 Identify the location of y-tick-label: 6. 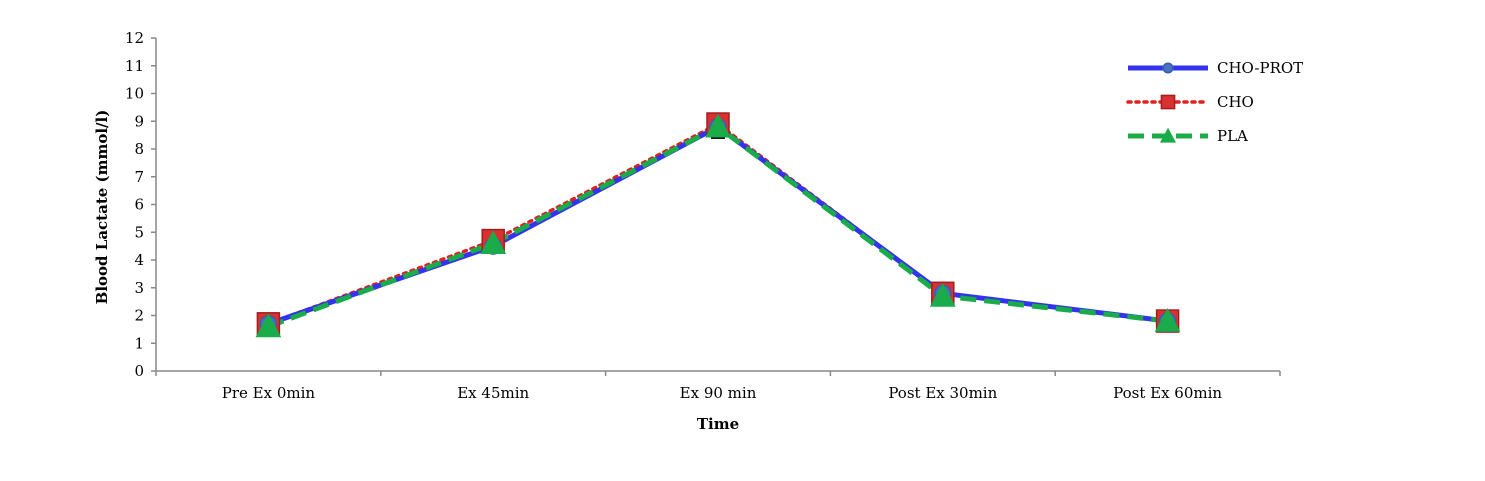
(139, 205).